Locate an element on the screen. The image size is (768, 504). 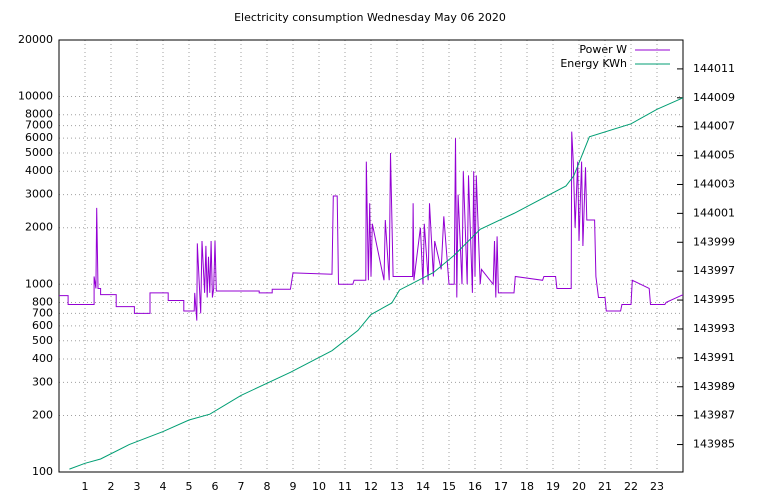
y-tick-label: 100 is located at coordinates (42, 471).